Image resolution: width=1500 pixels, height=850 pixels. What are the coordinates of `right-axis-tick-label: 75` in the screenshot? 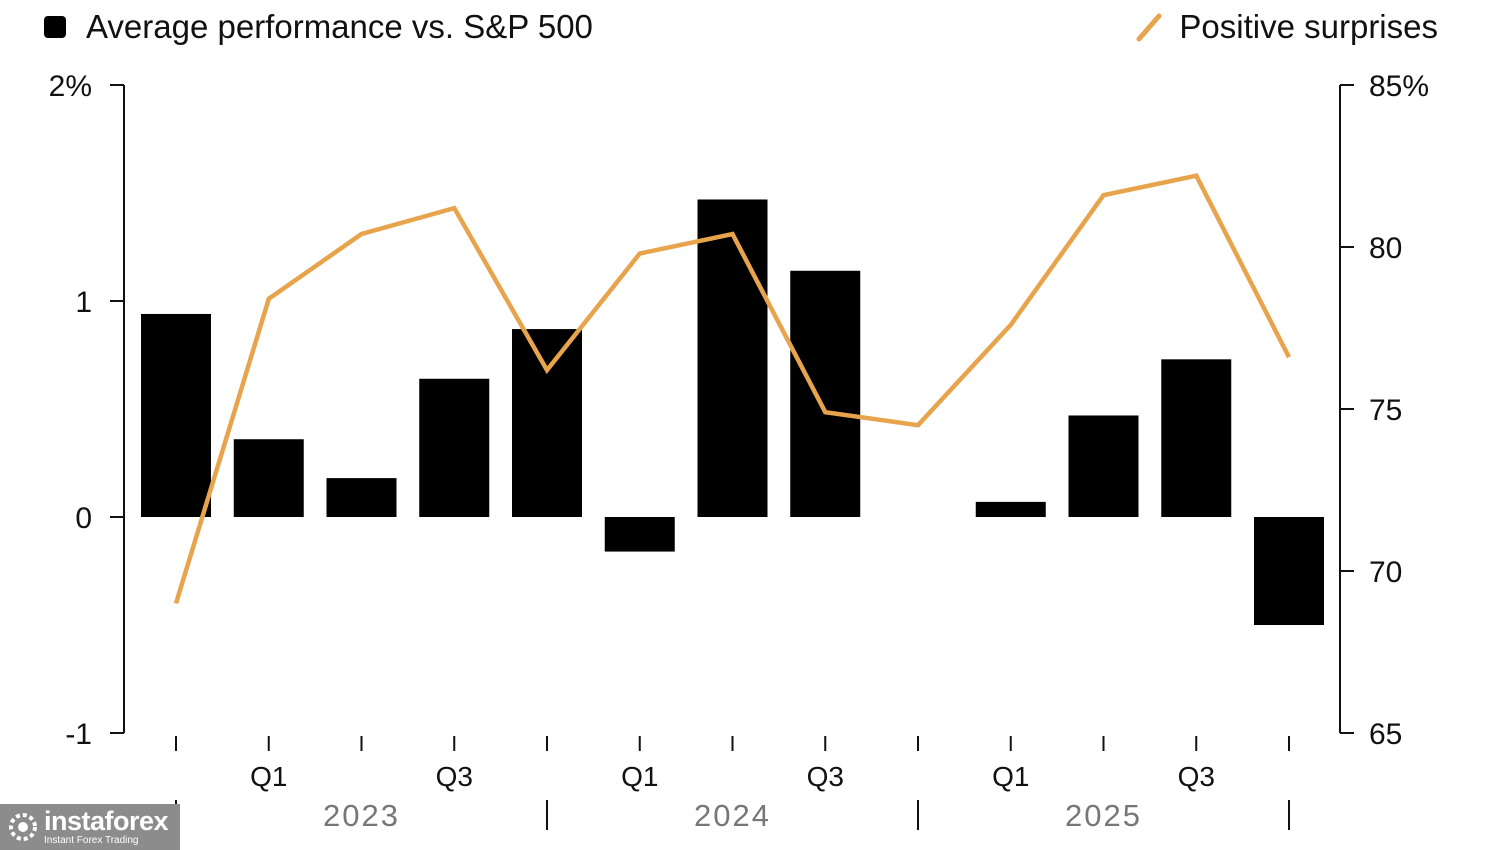 It's located at (1385, 410).